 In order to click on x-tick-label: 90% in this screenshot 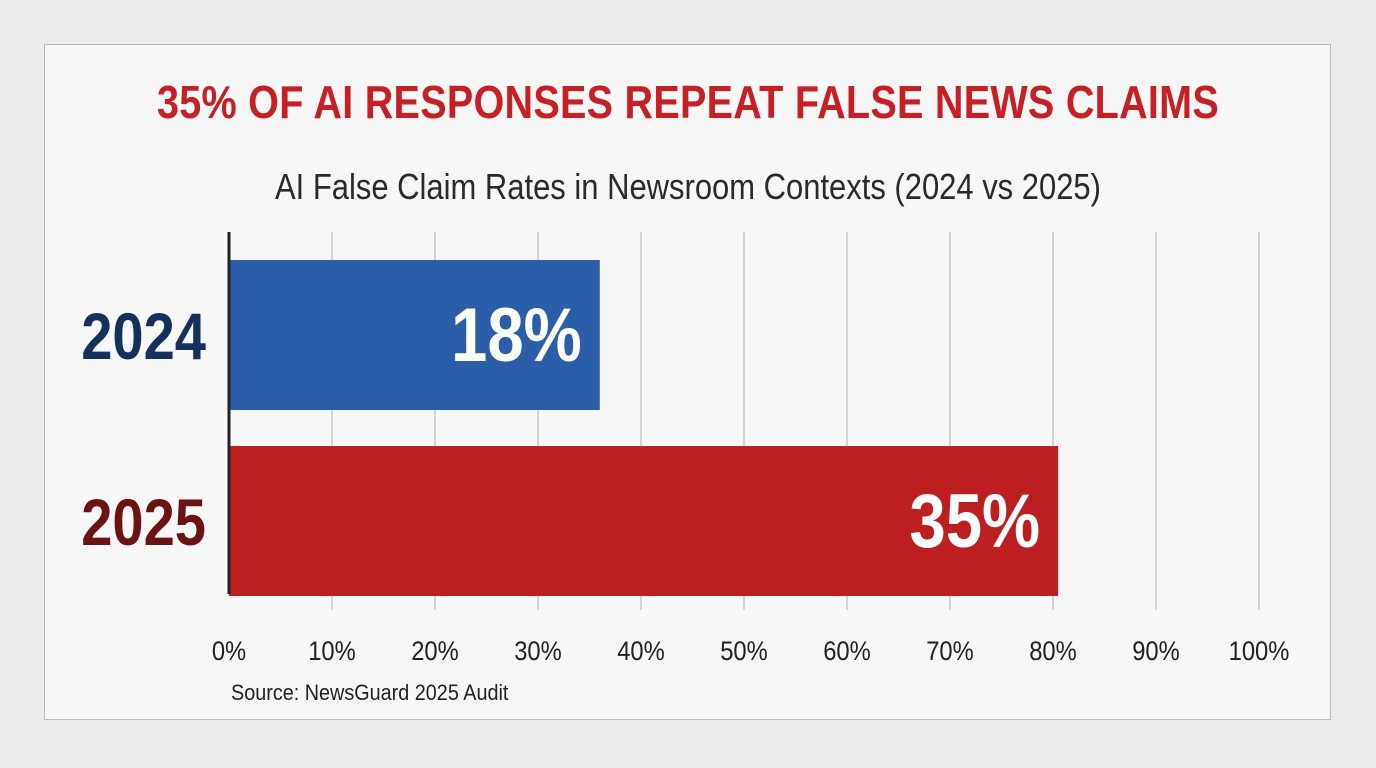, I will do `click(1156, 652)`.